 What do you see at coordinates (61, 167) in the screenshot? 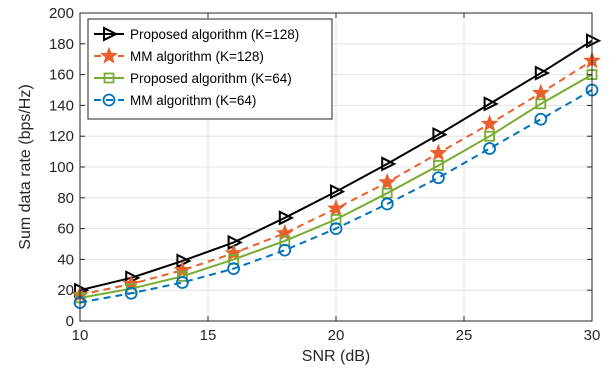
I see `y-tick-label: 100` at bounding box center [61, 167].